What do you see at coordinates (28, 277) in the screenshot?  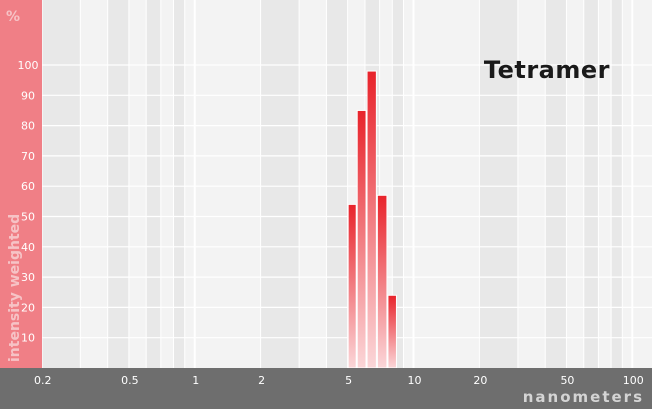 I see `y-tick-label: 30` at bounding box center [28, 277].